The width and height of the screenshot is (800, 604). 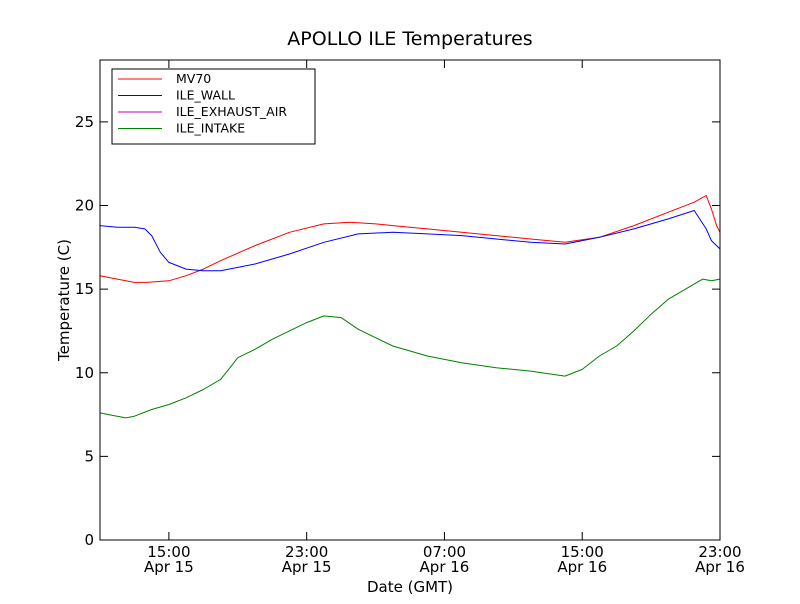 I want to click on y-tick-label: 25, so click(x=84, y=122).